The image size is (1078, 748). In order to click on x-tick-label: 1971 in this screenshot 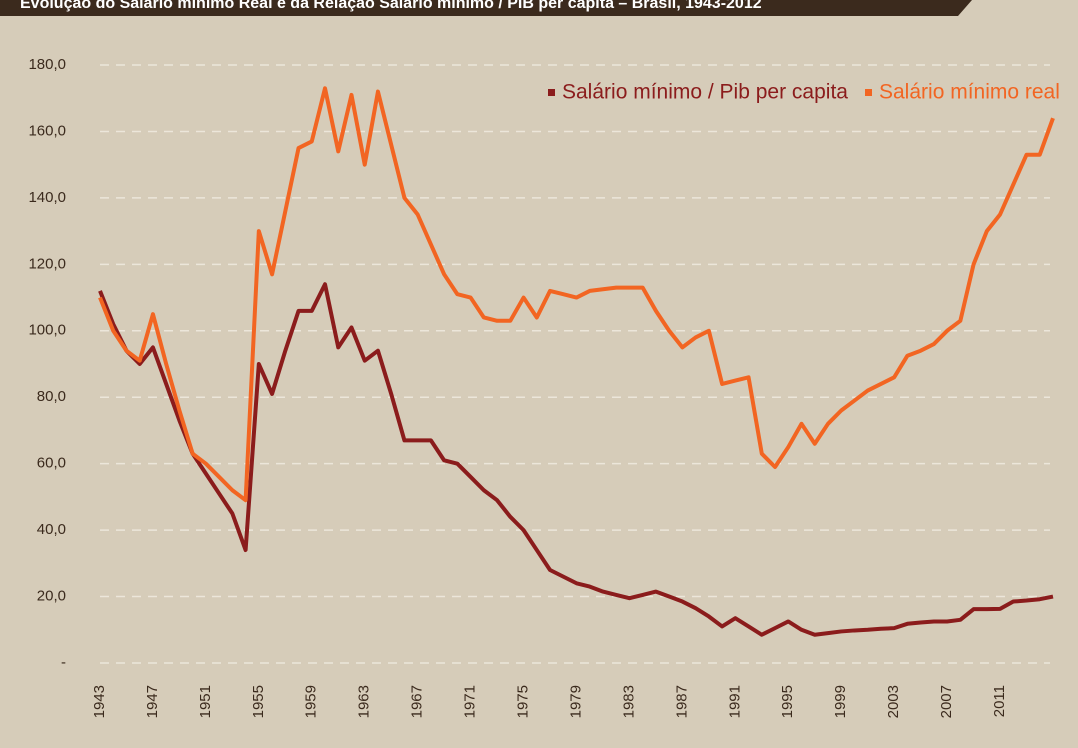, I will do `click(470, 701)`.